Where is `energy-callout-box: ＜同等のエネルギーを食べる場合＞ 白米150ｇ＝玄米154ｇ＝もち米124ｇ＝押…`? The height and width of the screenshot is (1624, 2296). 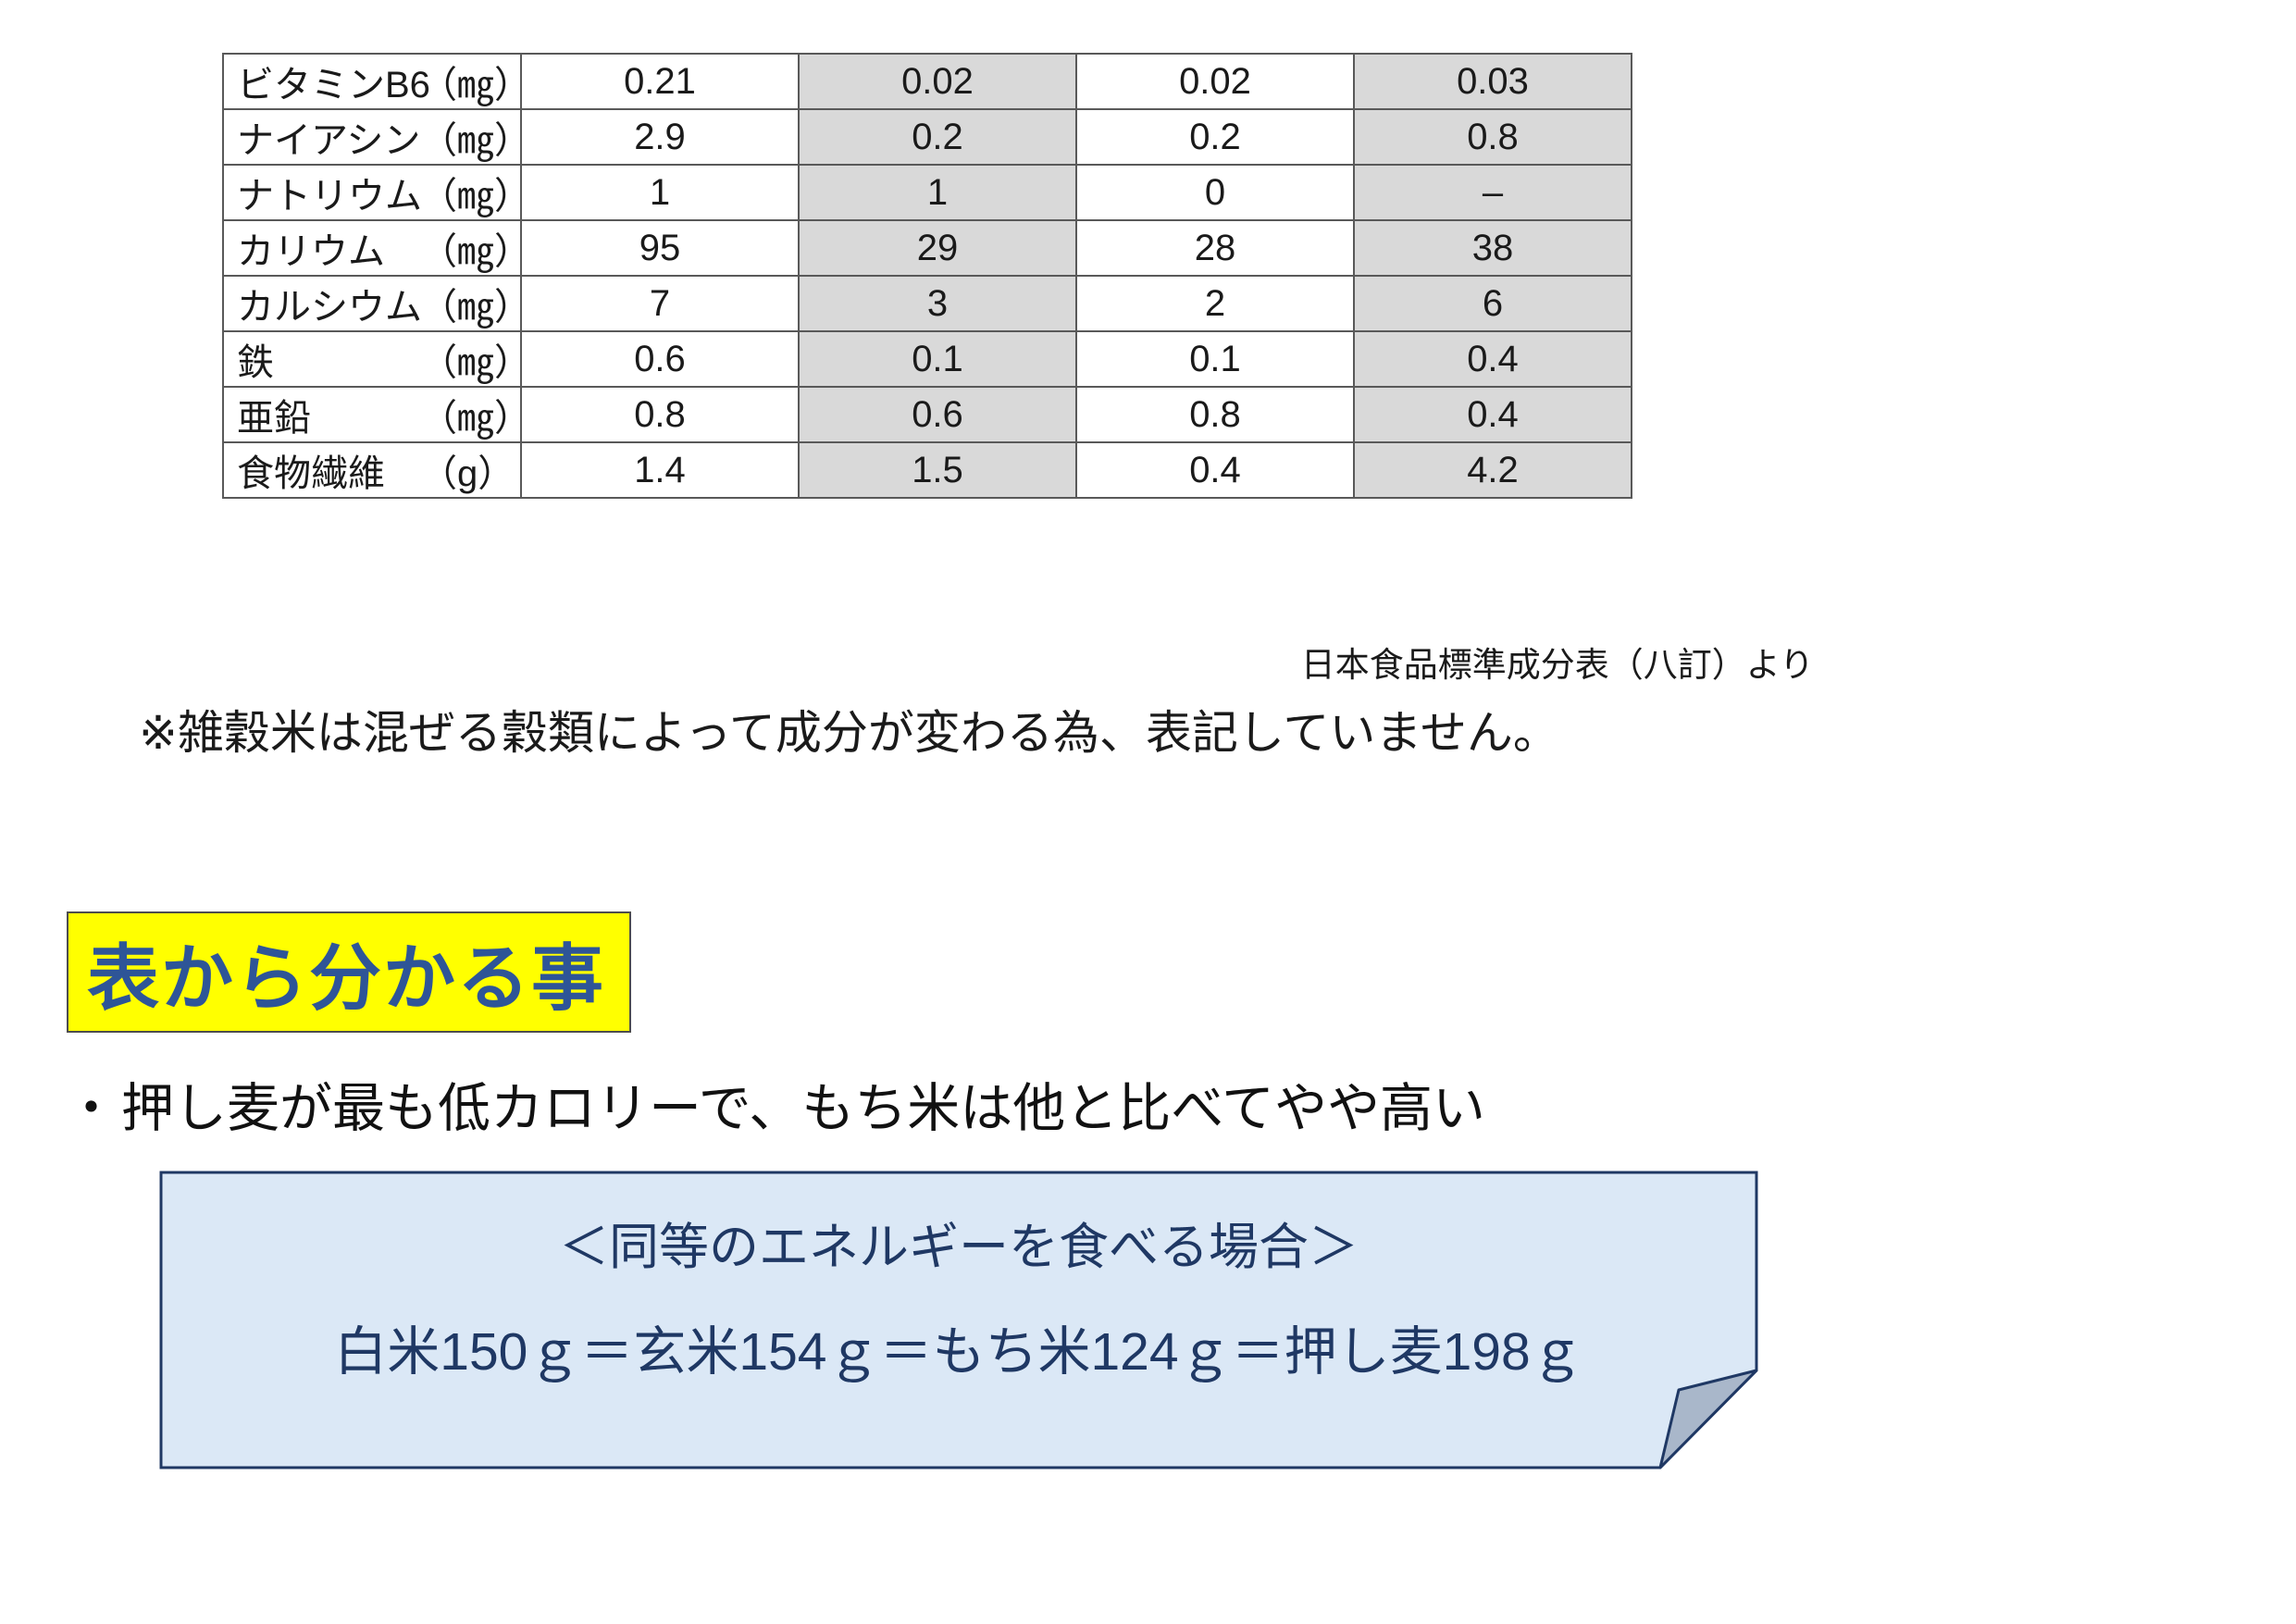
energy-callout-box: ＜同等のエネルギーを食べる場合＞ 白米150ｇ＝玄米154ｇ＝もち米124ｇ＝押… is located at coordinates (958, 1320).